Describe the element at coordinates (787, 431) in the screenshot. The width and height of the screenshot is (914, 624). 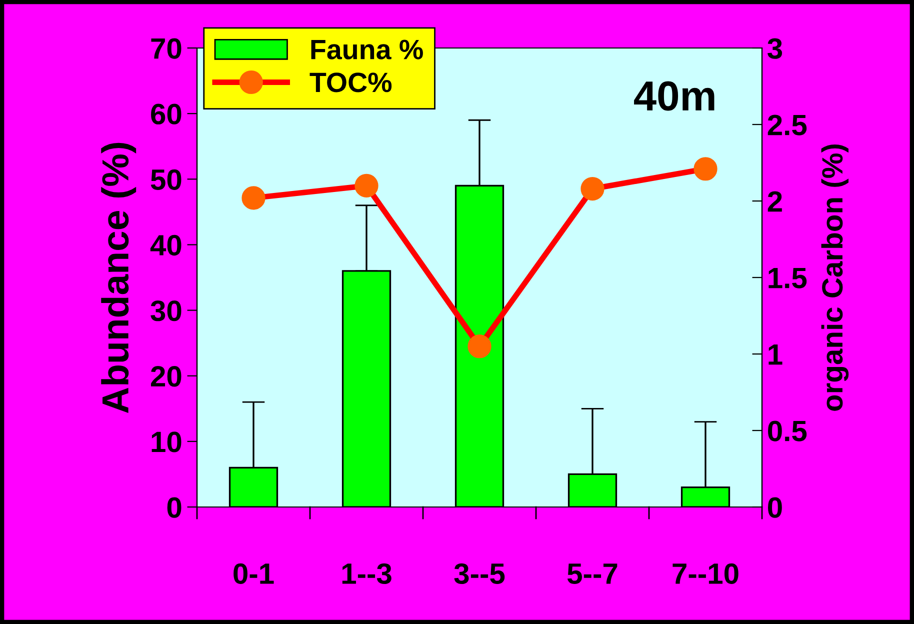
I see `y2-tick-label: 0.5` at that location.